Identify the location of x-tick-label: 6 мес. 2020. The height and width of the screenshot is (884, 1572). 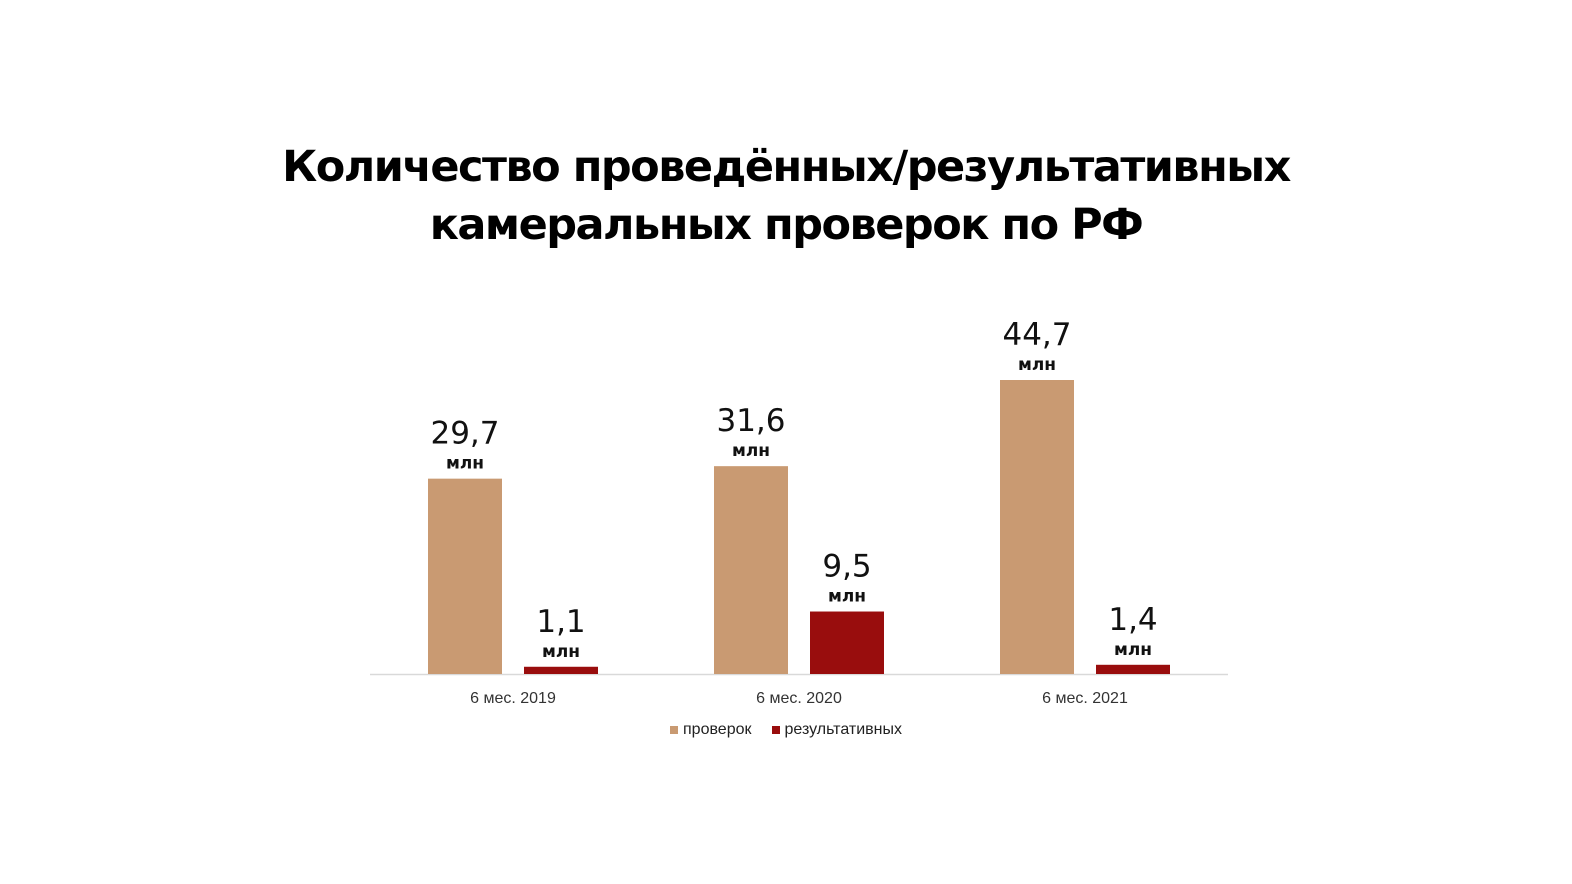
(799, 698).